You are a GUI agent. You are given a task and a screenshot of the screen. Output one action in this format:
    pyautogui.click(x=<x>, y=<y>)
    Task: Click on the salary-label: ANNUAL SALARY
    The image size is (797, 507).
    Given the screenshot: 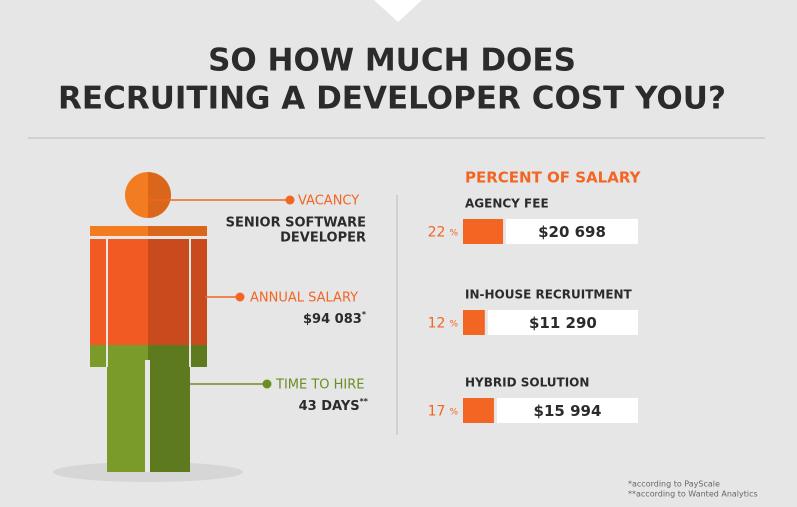 What is the action you would take?
    pyautogui.click(x=304, y=298)
    